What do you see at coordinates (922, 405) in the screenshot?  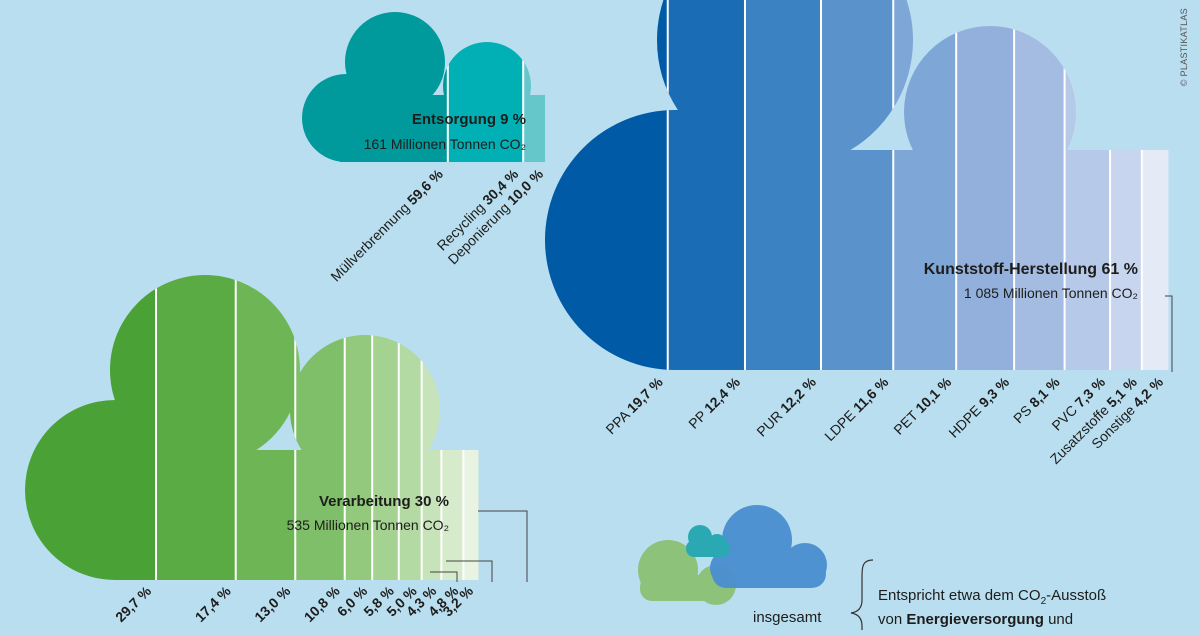 I see `herstellung-label: PET 10,1 %` at bounding box center [922, 405].